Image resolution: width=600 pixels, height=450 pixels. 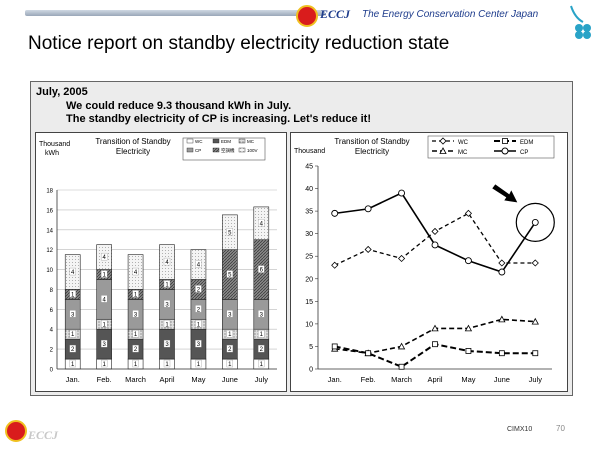 What do you see at coordinates (580, 22) in the screenshot?
I see `clover-icon` at bounding box center [580, 22].